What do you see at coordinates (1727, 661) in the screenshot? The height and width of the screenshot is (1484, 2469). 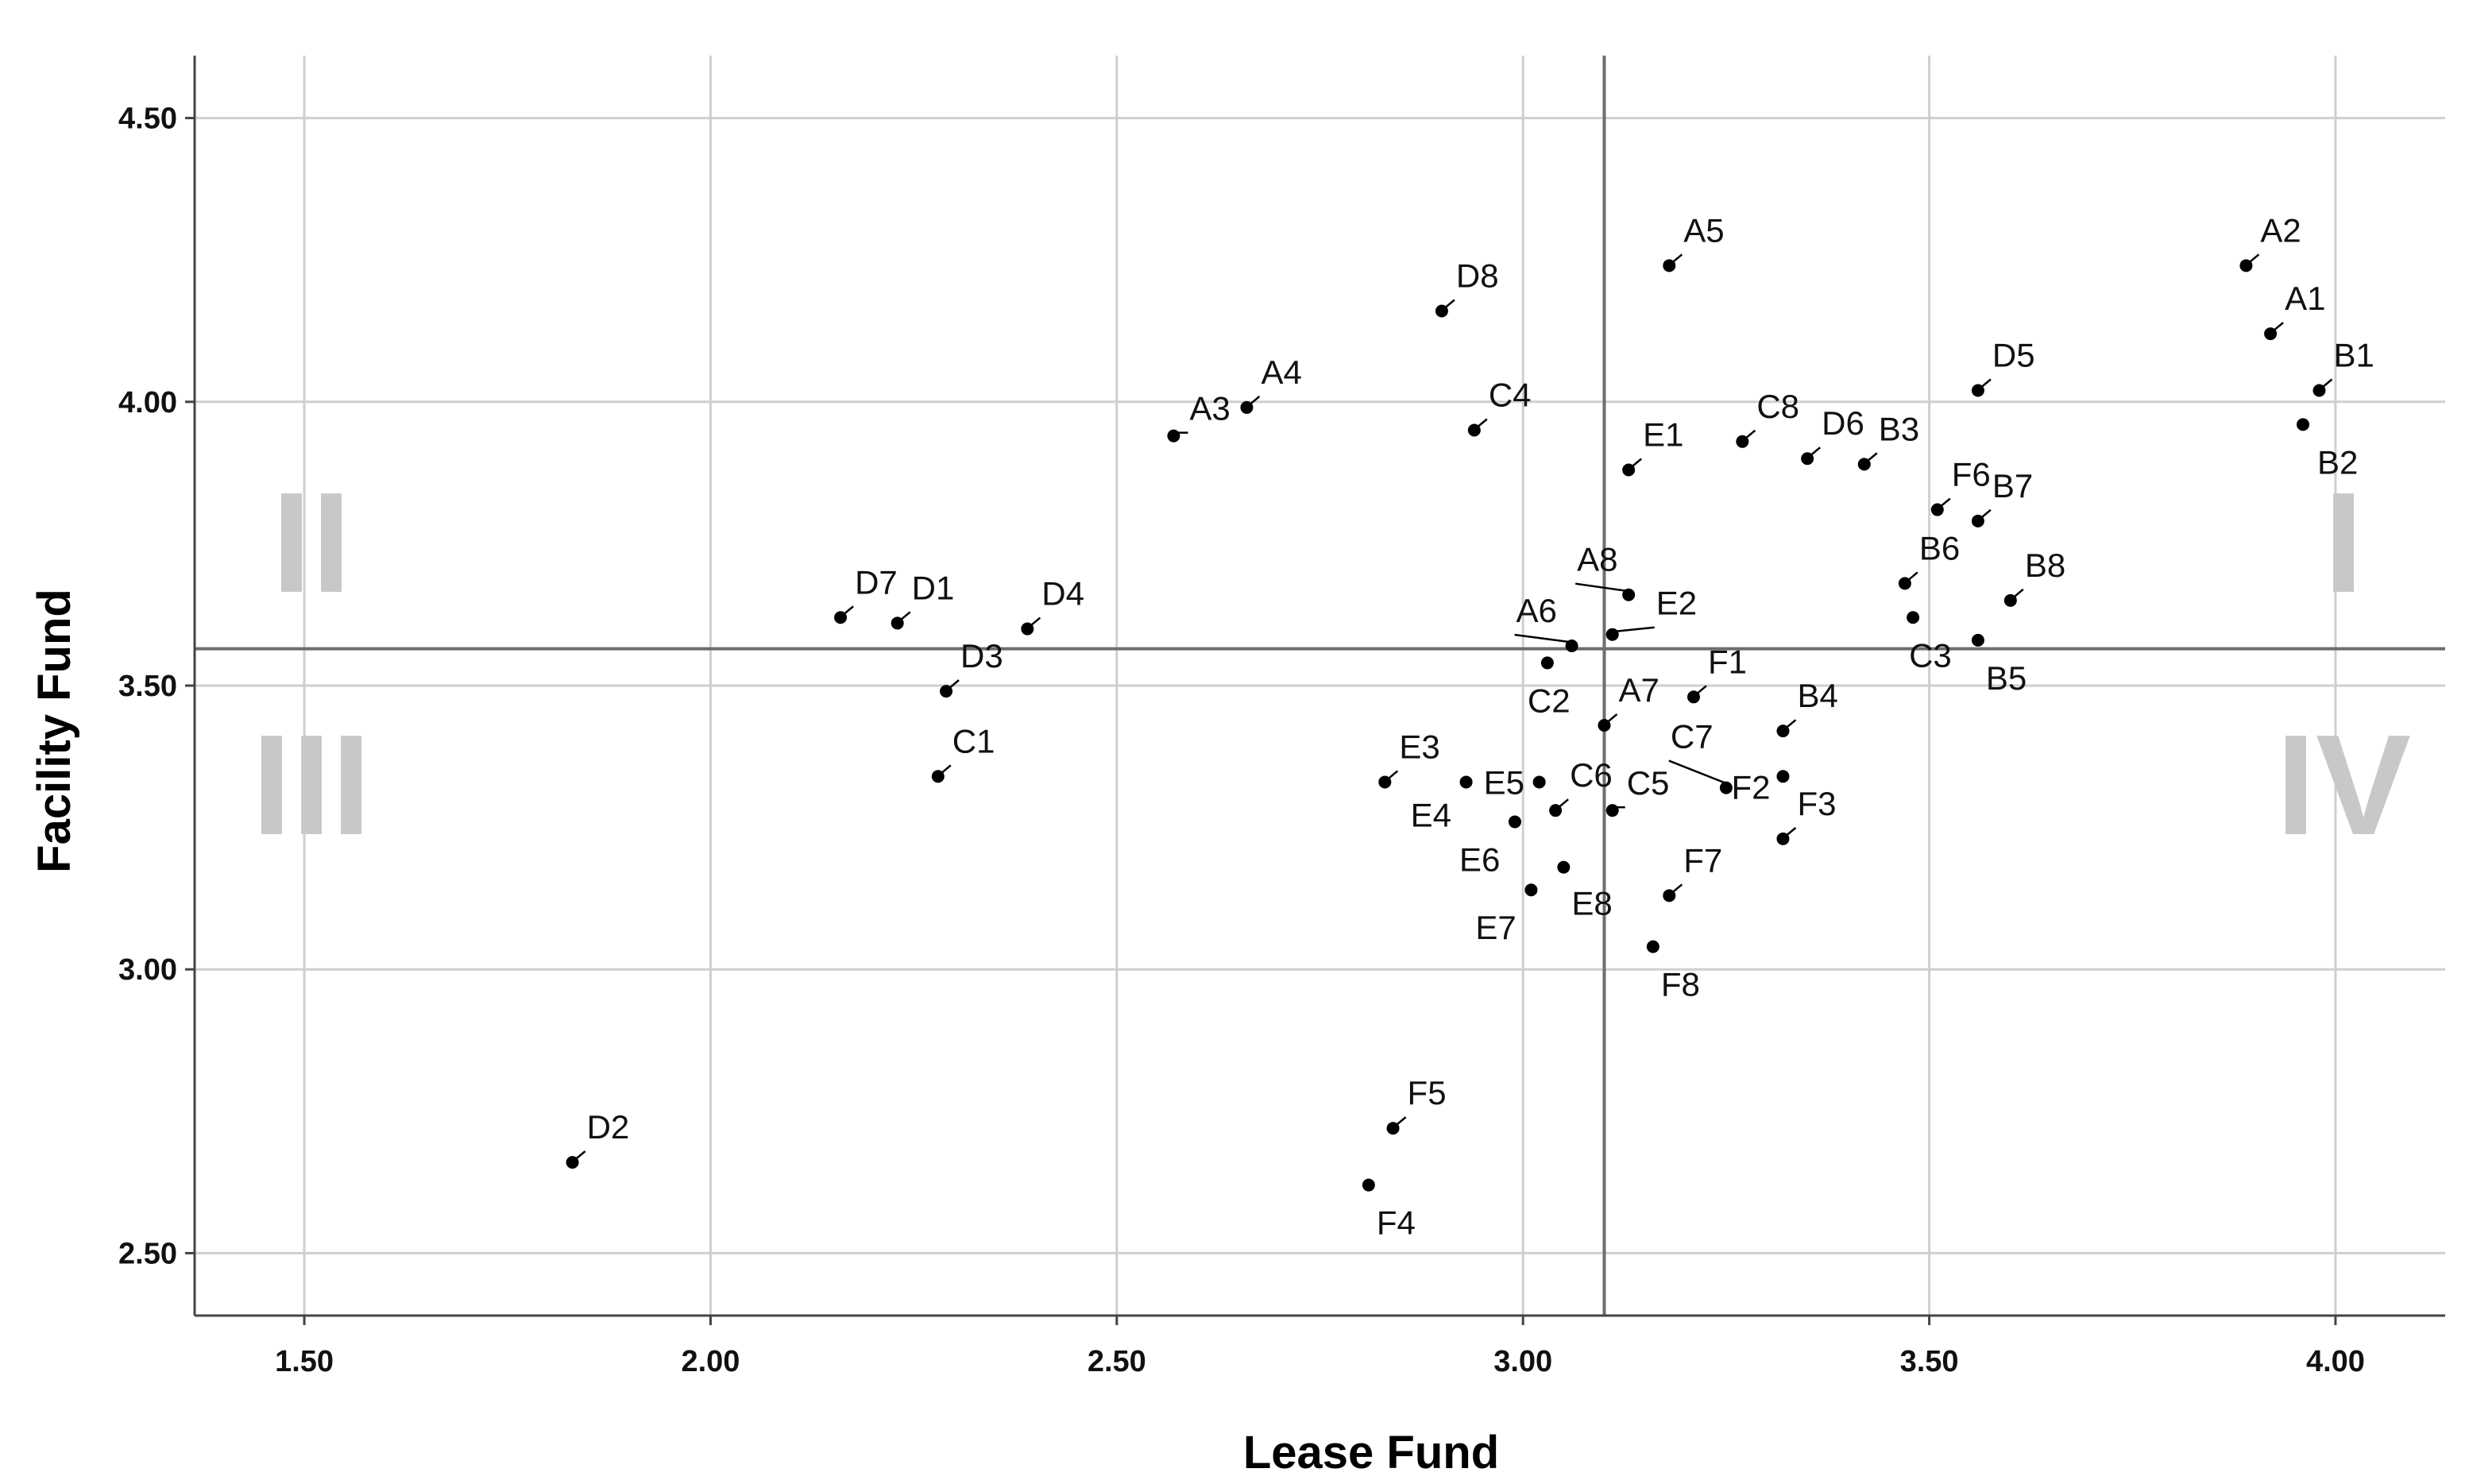 I see `point-label: F1` at bounding box center [1727, 661].